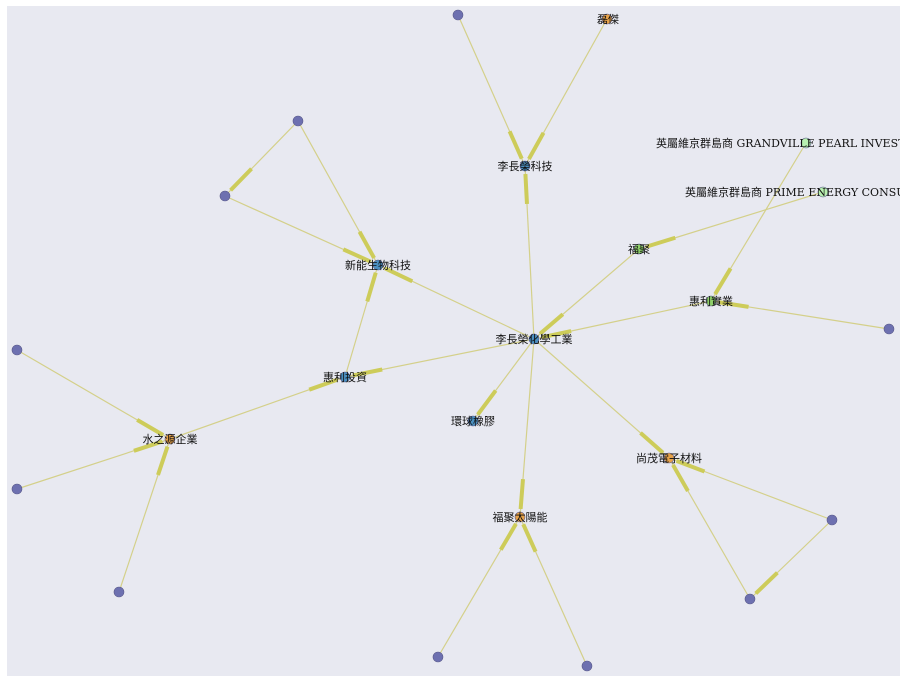 This screenshot has width=907, height=683. Describe the element at coordinates (367, 372) in the screenshot. I see `arrow-center-invest` at that location.